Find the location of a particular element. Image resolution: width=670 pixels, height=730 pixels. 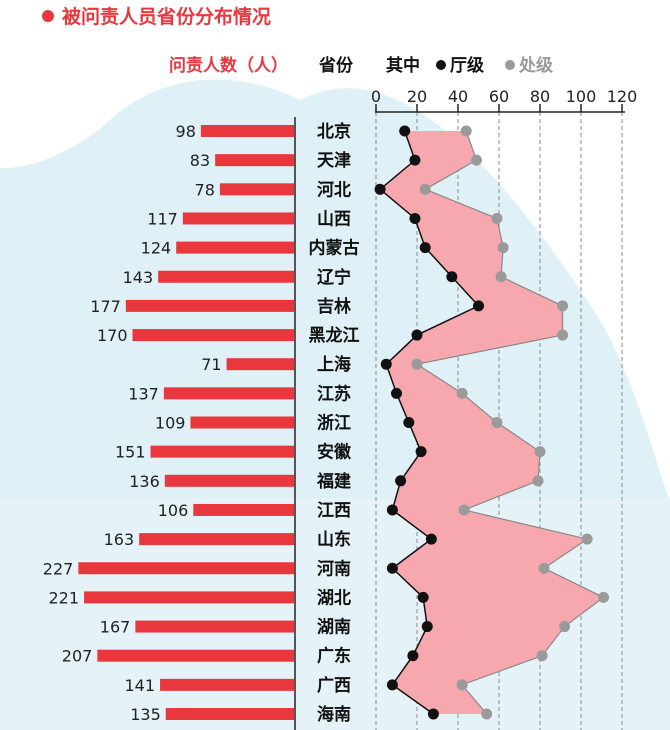

x-tick-label: 0 is located at coordinates (376, 96).